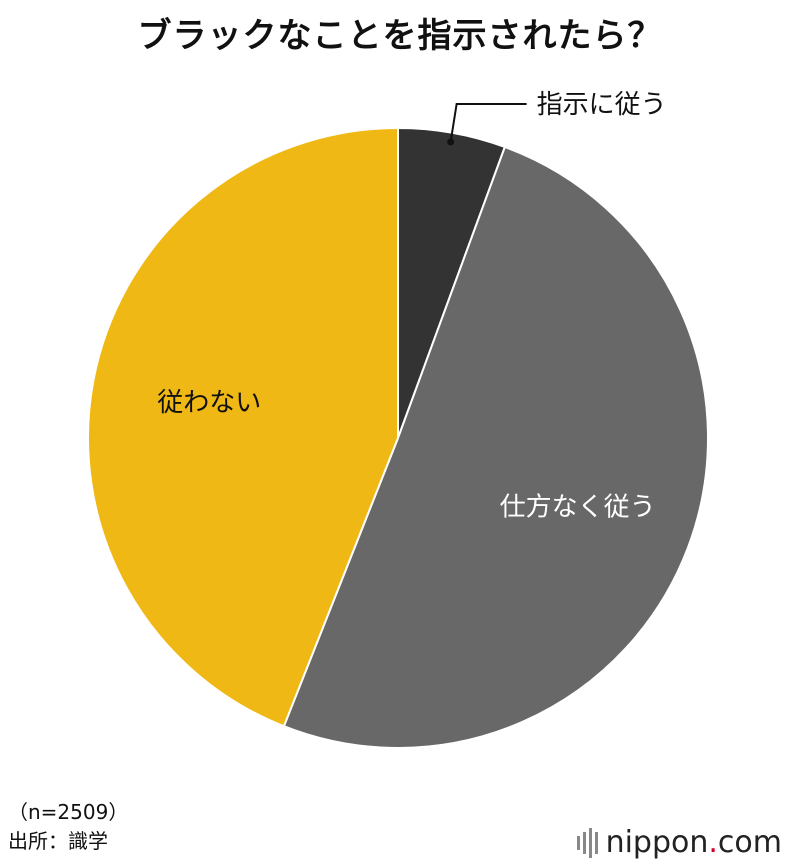 This screenshot has height=868, width=800. I want to click on brand-mark-icon, so click(587, 842).